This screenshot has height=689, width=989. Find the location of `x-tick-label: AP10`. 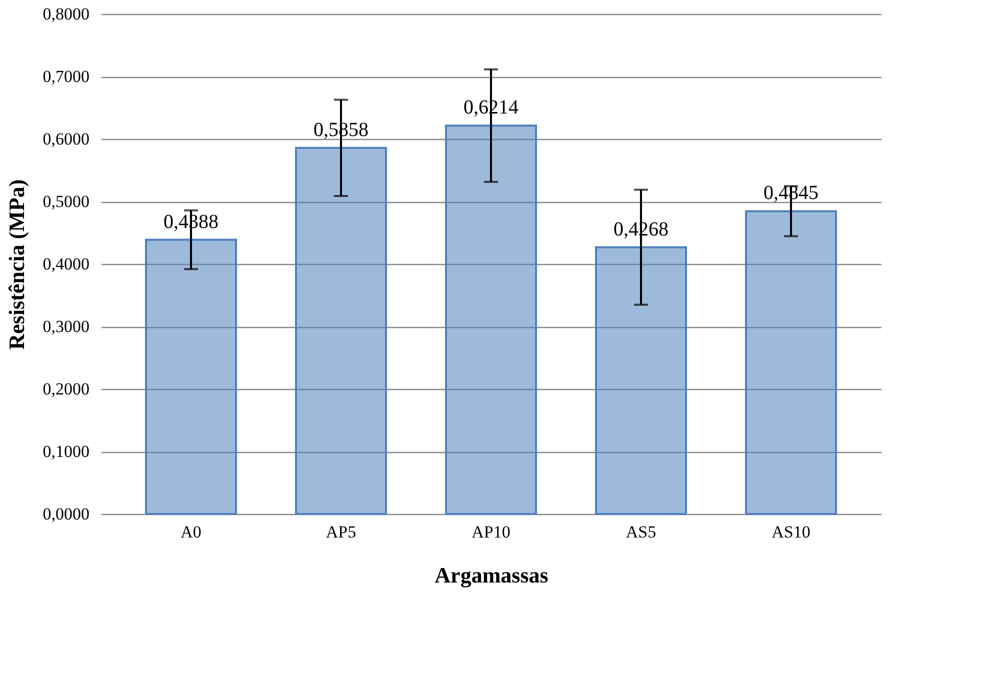

x-tick-label: AP10 is located at coordinates (491, 532).